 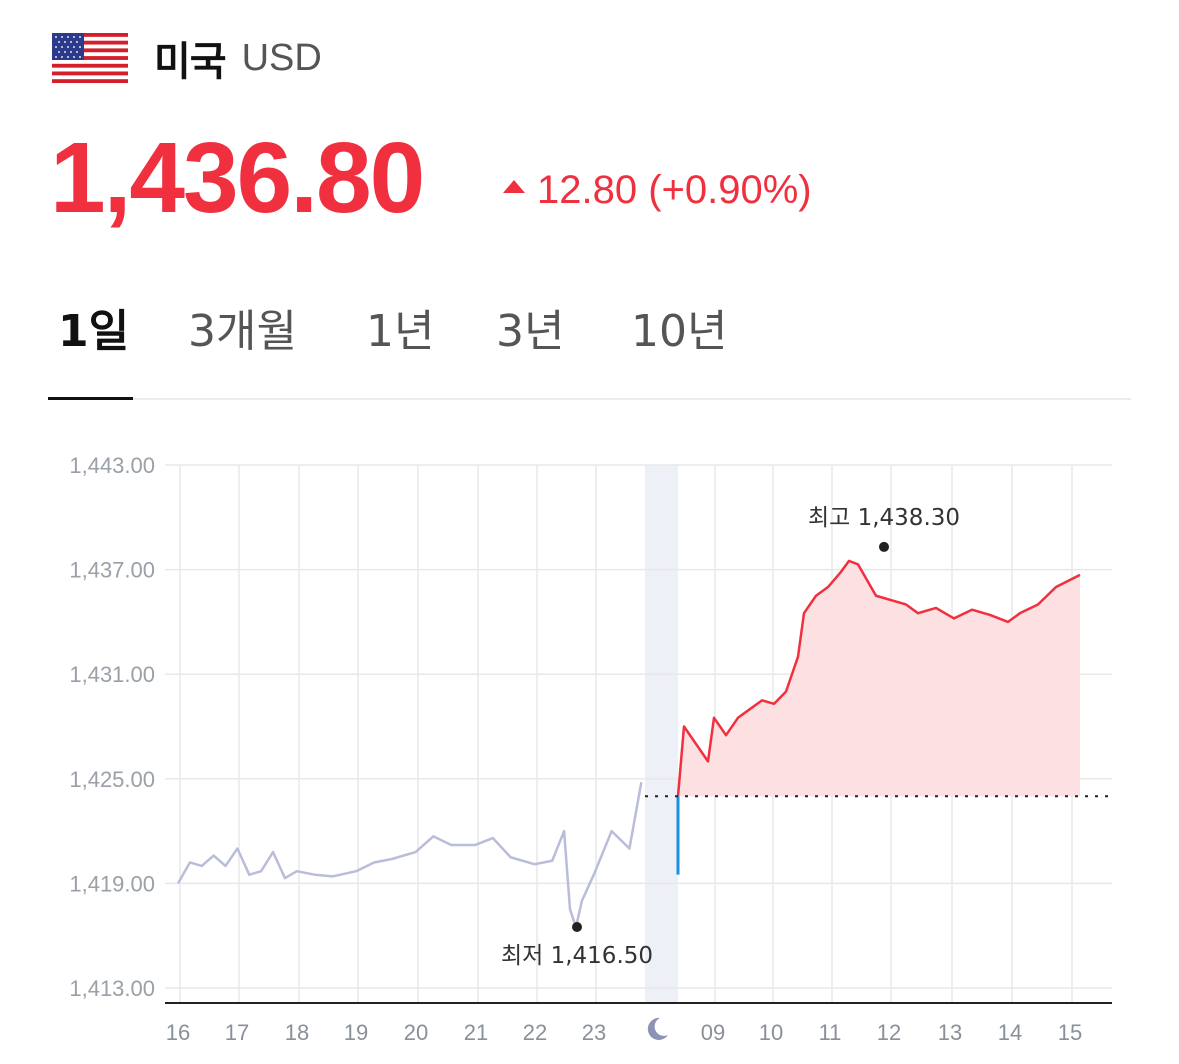 I want to click on low-marker, so click(x=577, y=926).